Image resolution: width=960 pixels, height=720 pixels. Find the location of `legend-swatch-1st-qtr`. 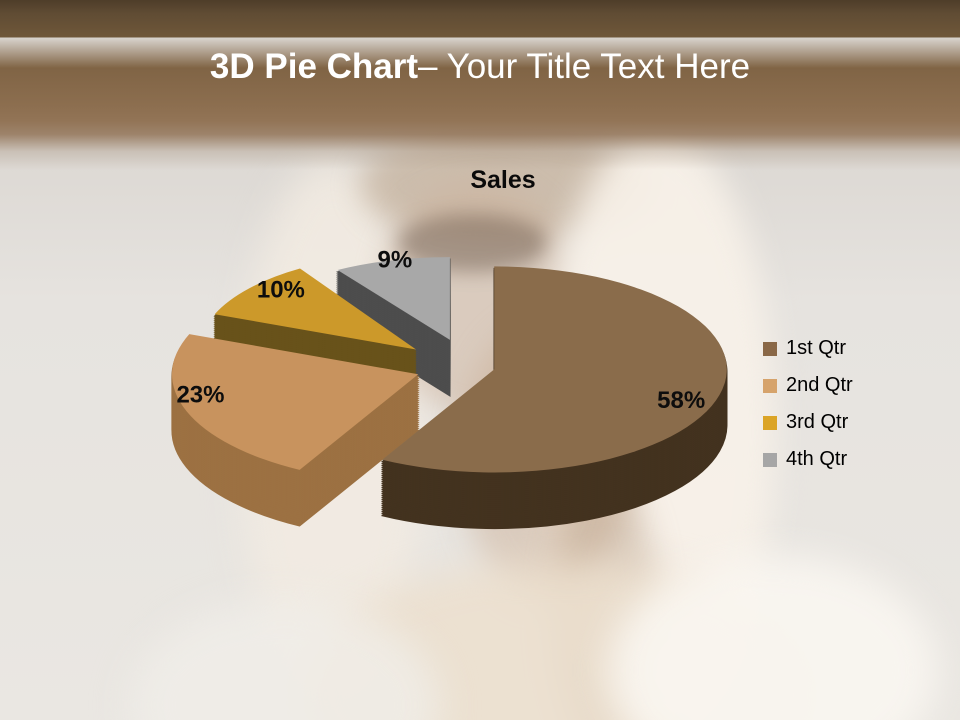

legend-swatch-1st-qtr is located at coordinates (770, 348).